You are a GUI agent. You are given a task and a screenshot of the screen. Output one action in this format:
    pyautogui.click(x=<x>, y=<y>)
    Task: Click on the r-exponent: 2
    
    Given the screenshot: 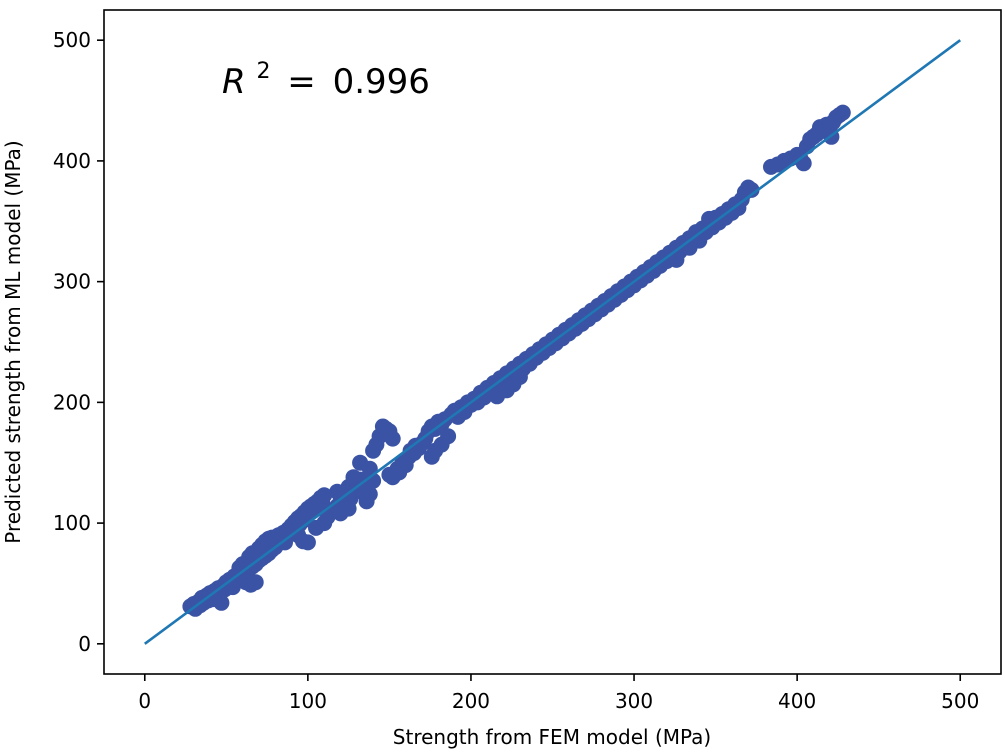 What is the action you would take?
    pyautogui.click(x=263, y=71)
    